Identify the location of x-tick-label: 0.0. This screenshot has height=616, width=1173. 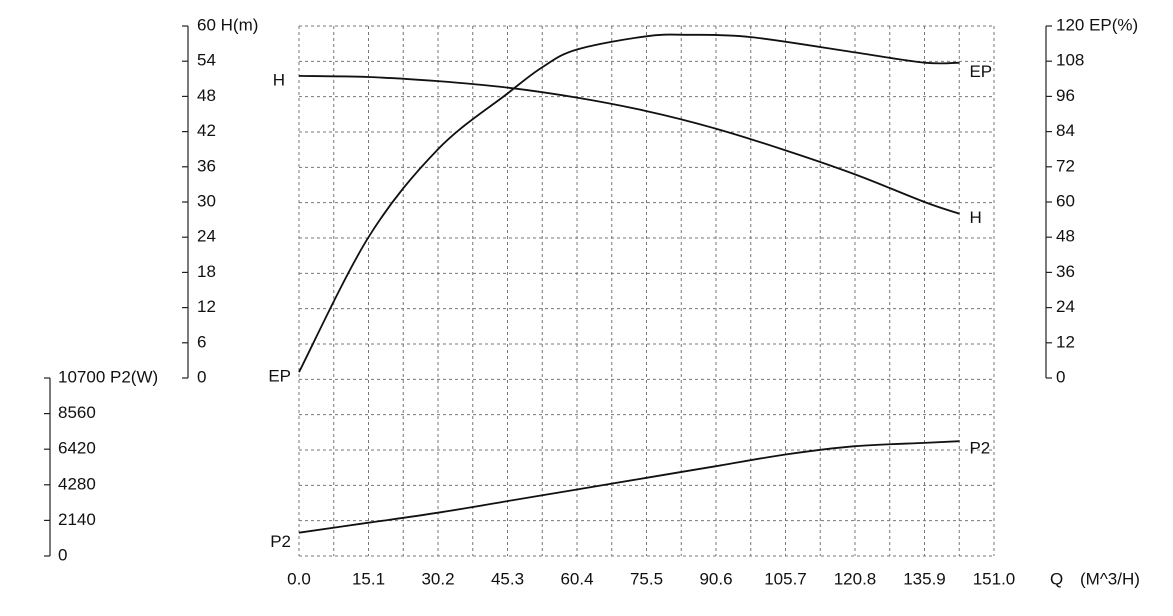
(299, 578).